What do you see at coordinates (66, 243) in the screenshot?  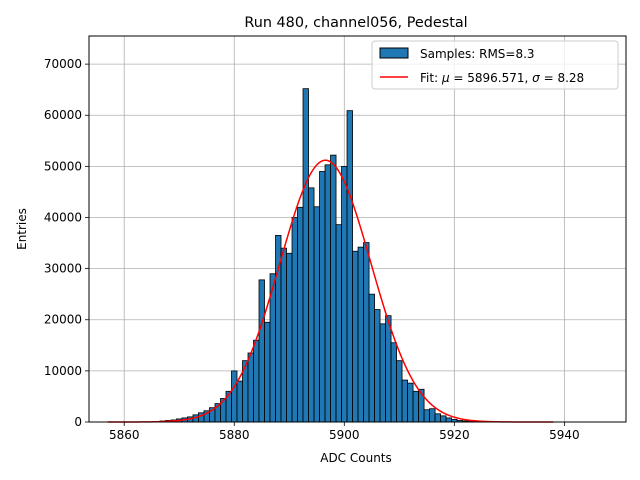 I see `y-axis-ticks: 0 10000 20000 30000 40000 50000 60000 70000` at bounding box center [66, 243].